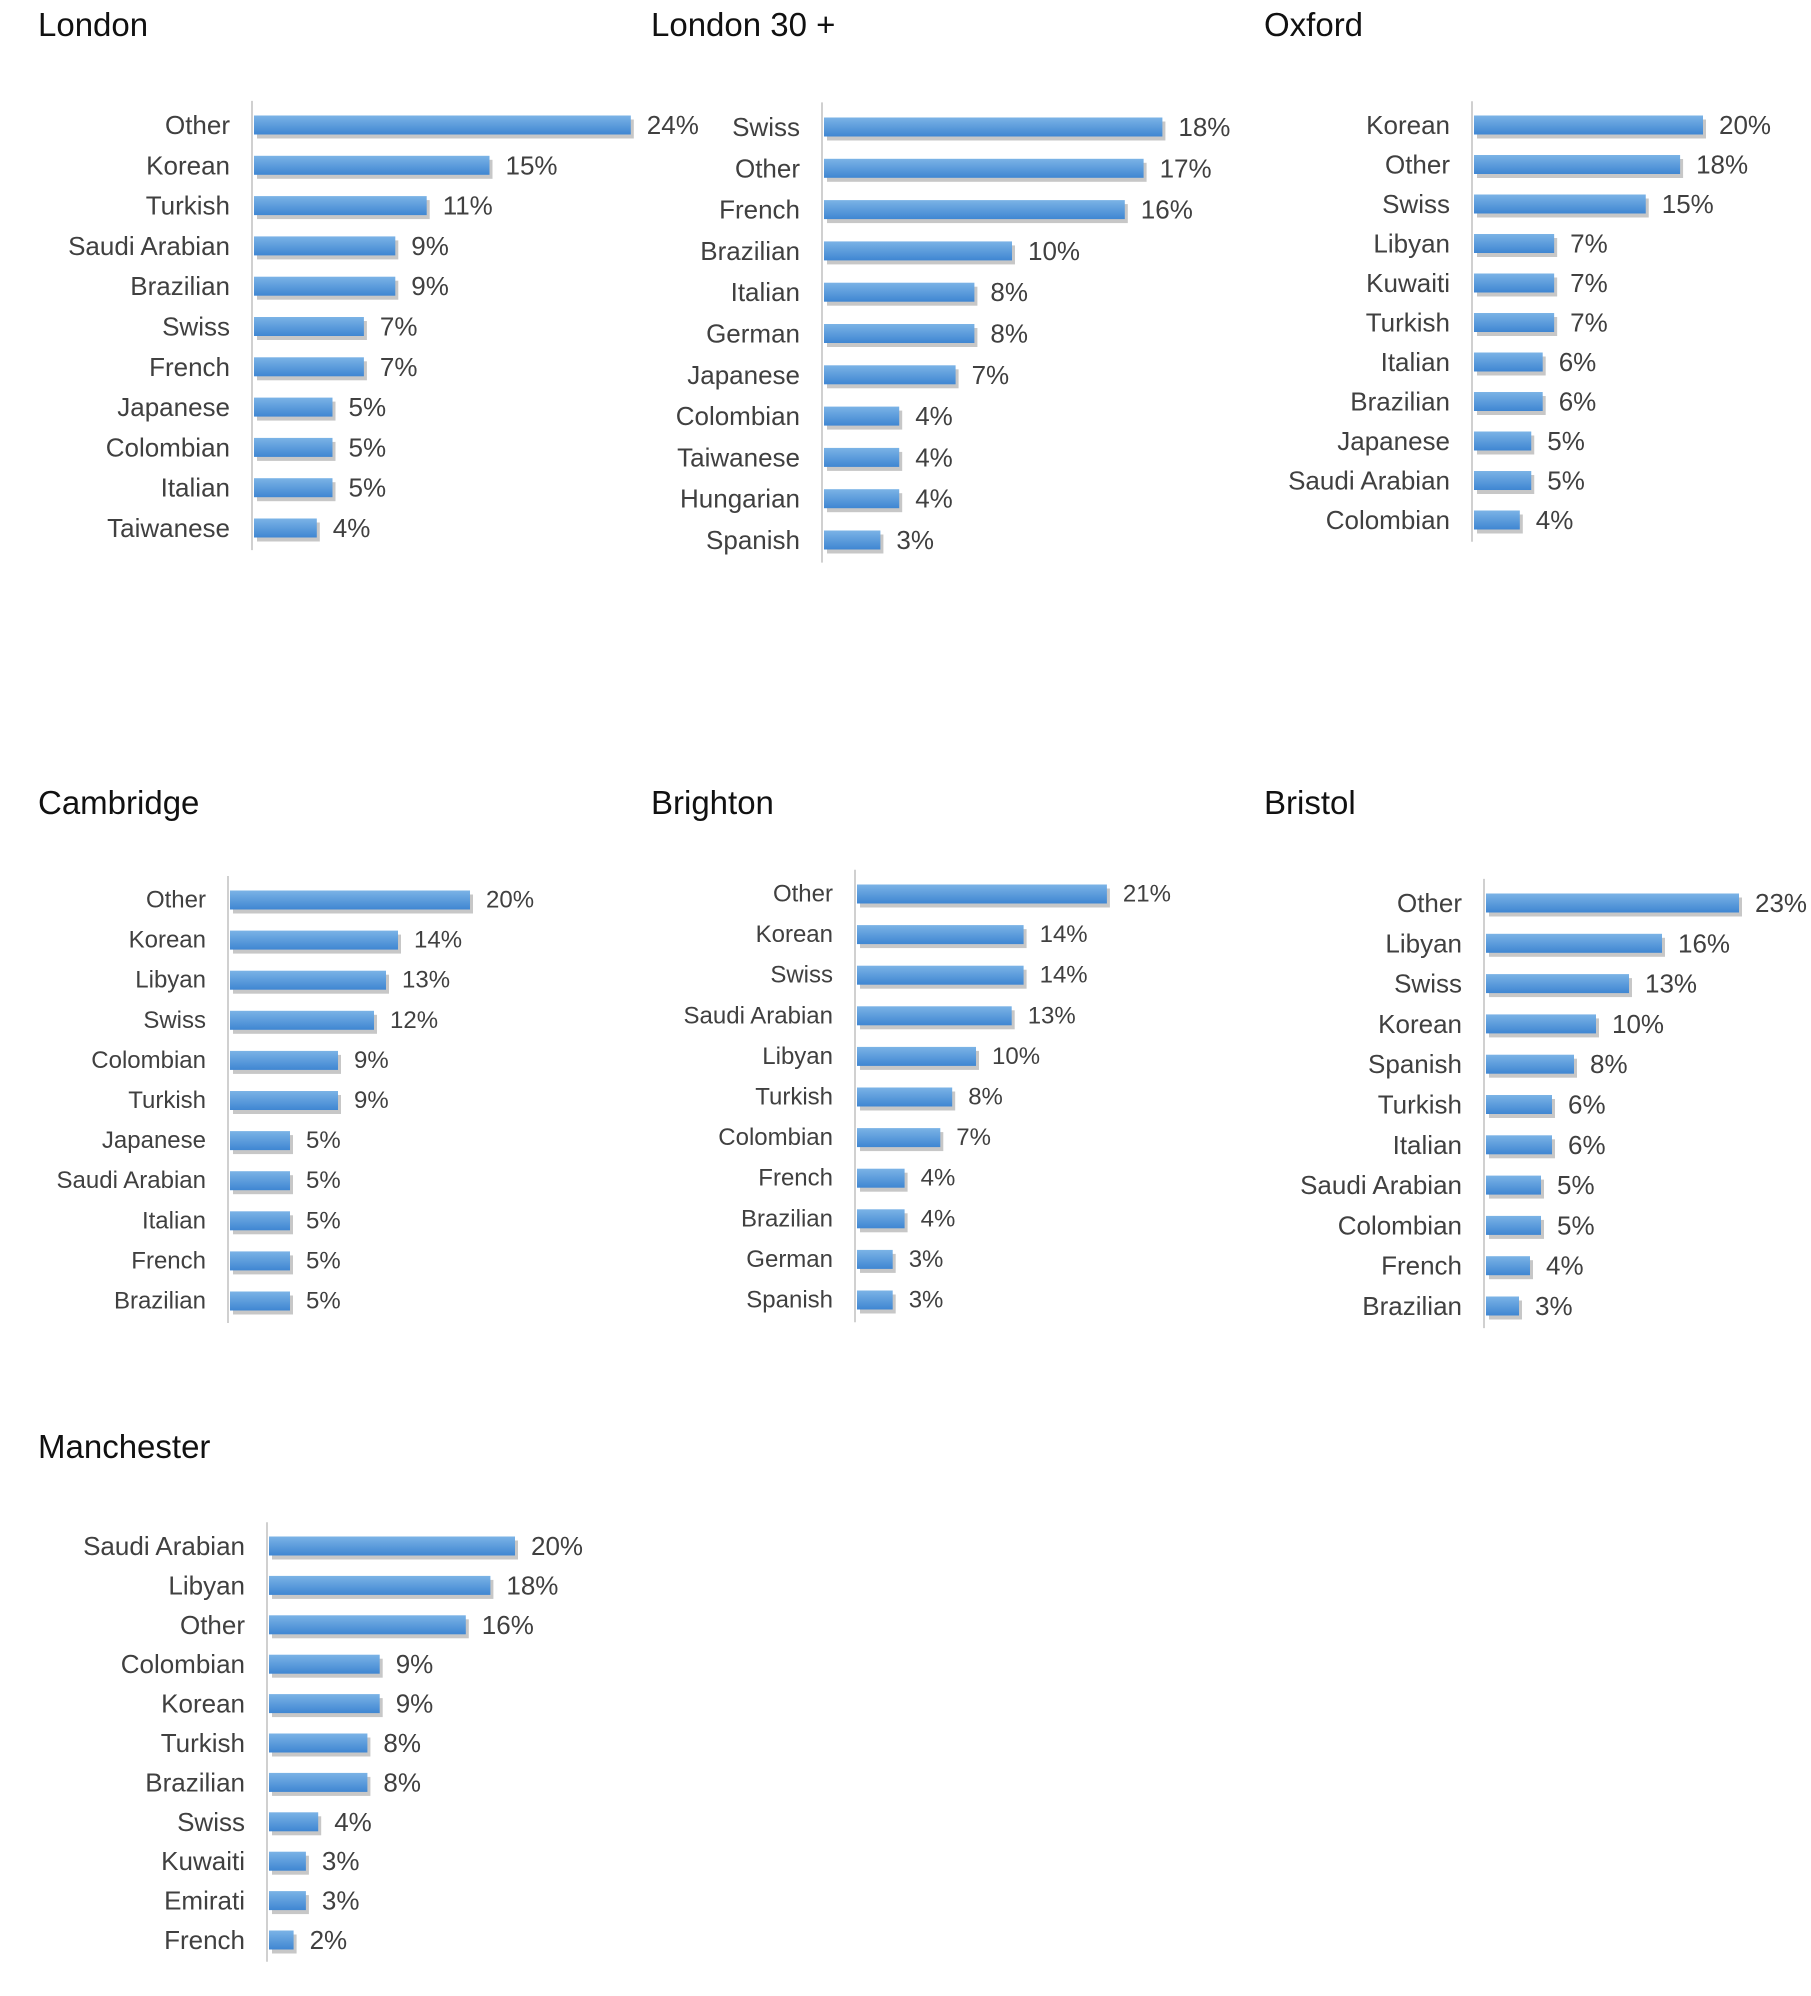  Describe the element at coordinates (712, 802) in the screenshot. I see `chart-title: Brighton` at that location.